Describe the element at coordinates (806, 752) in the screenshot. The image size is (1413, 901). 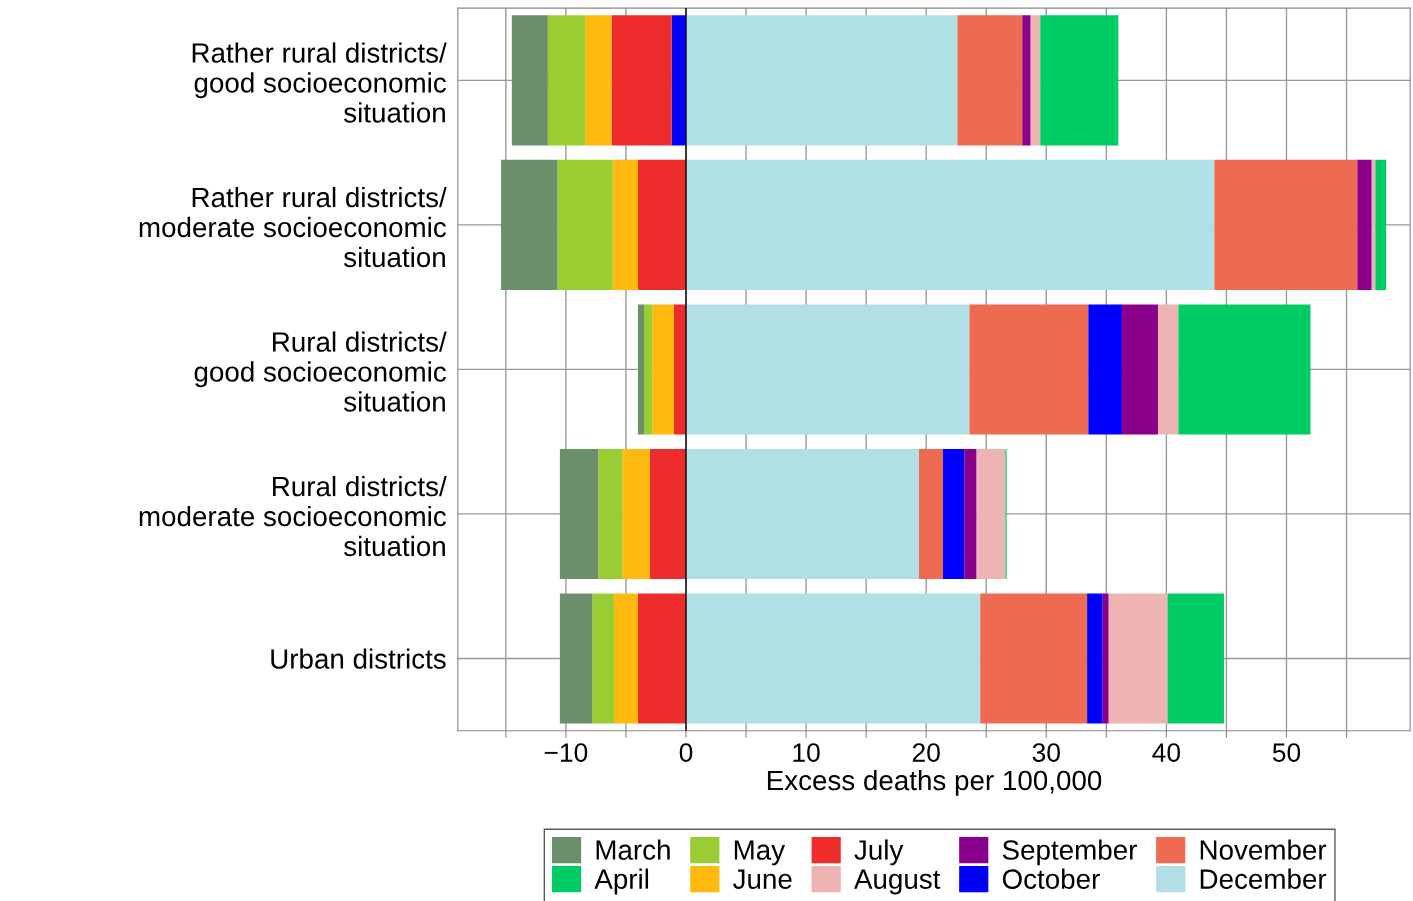
I see `x-tick-label: 10` at that location.